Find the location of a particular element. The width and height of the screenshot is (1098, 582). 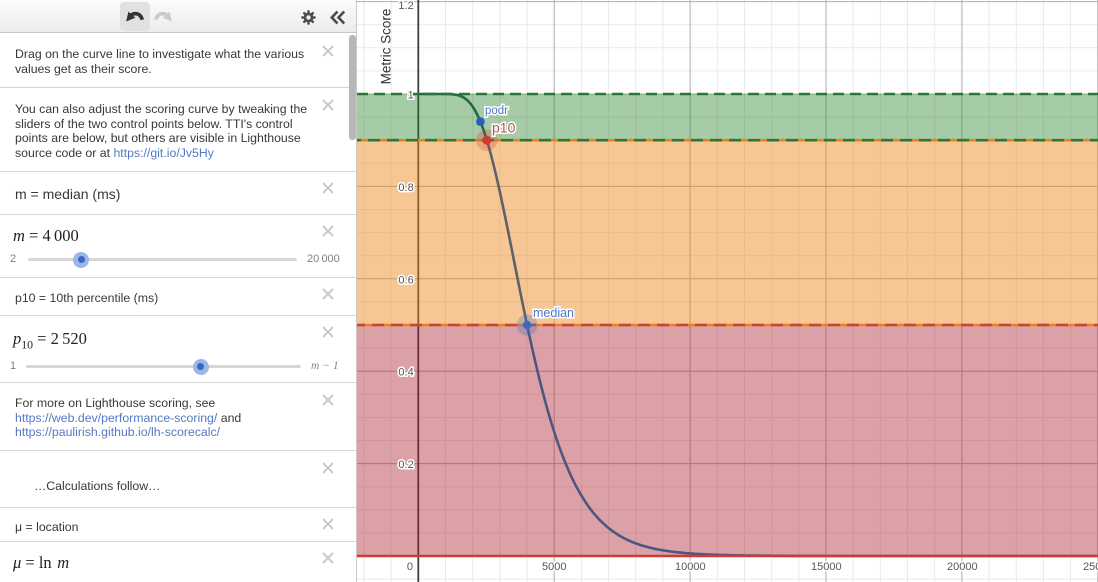

svg-text: 1.2 is located at coordinates (405, 6).